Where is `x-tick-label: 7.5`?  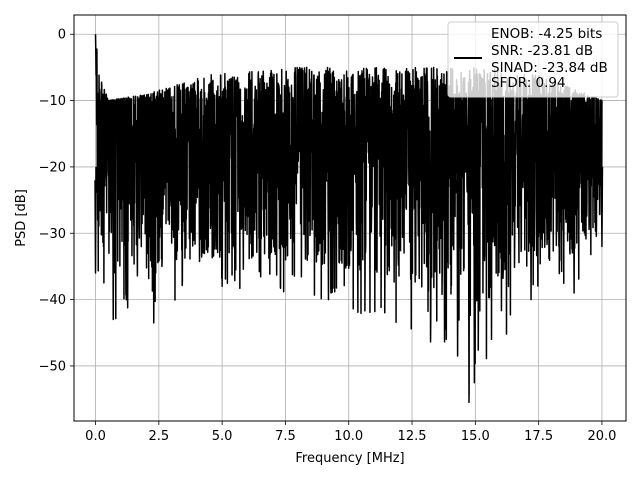
x-tick-label: 7.5 is located at coordinates (285, 436).